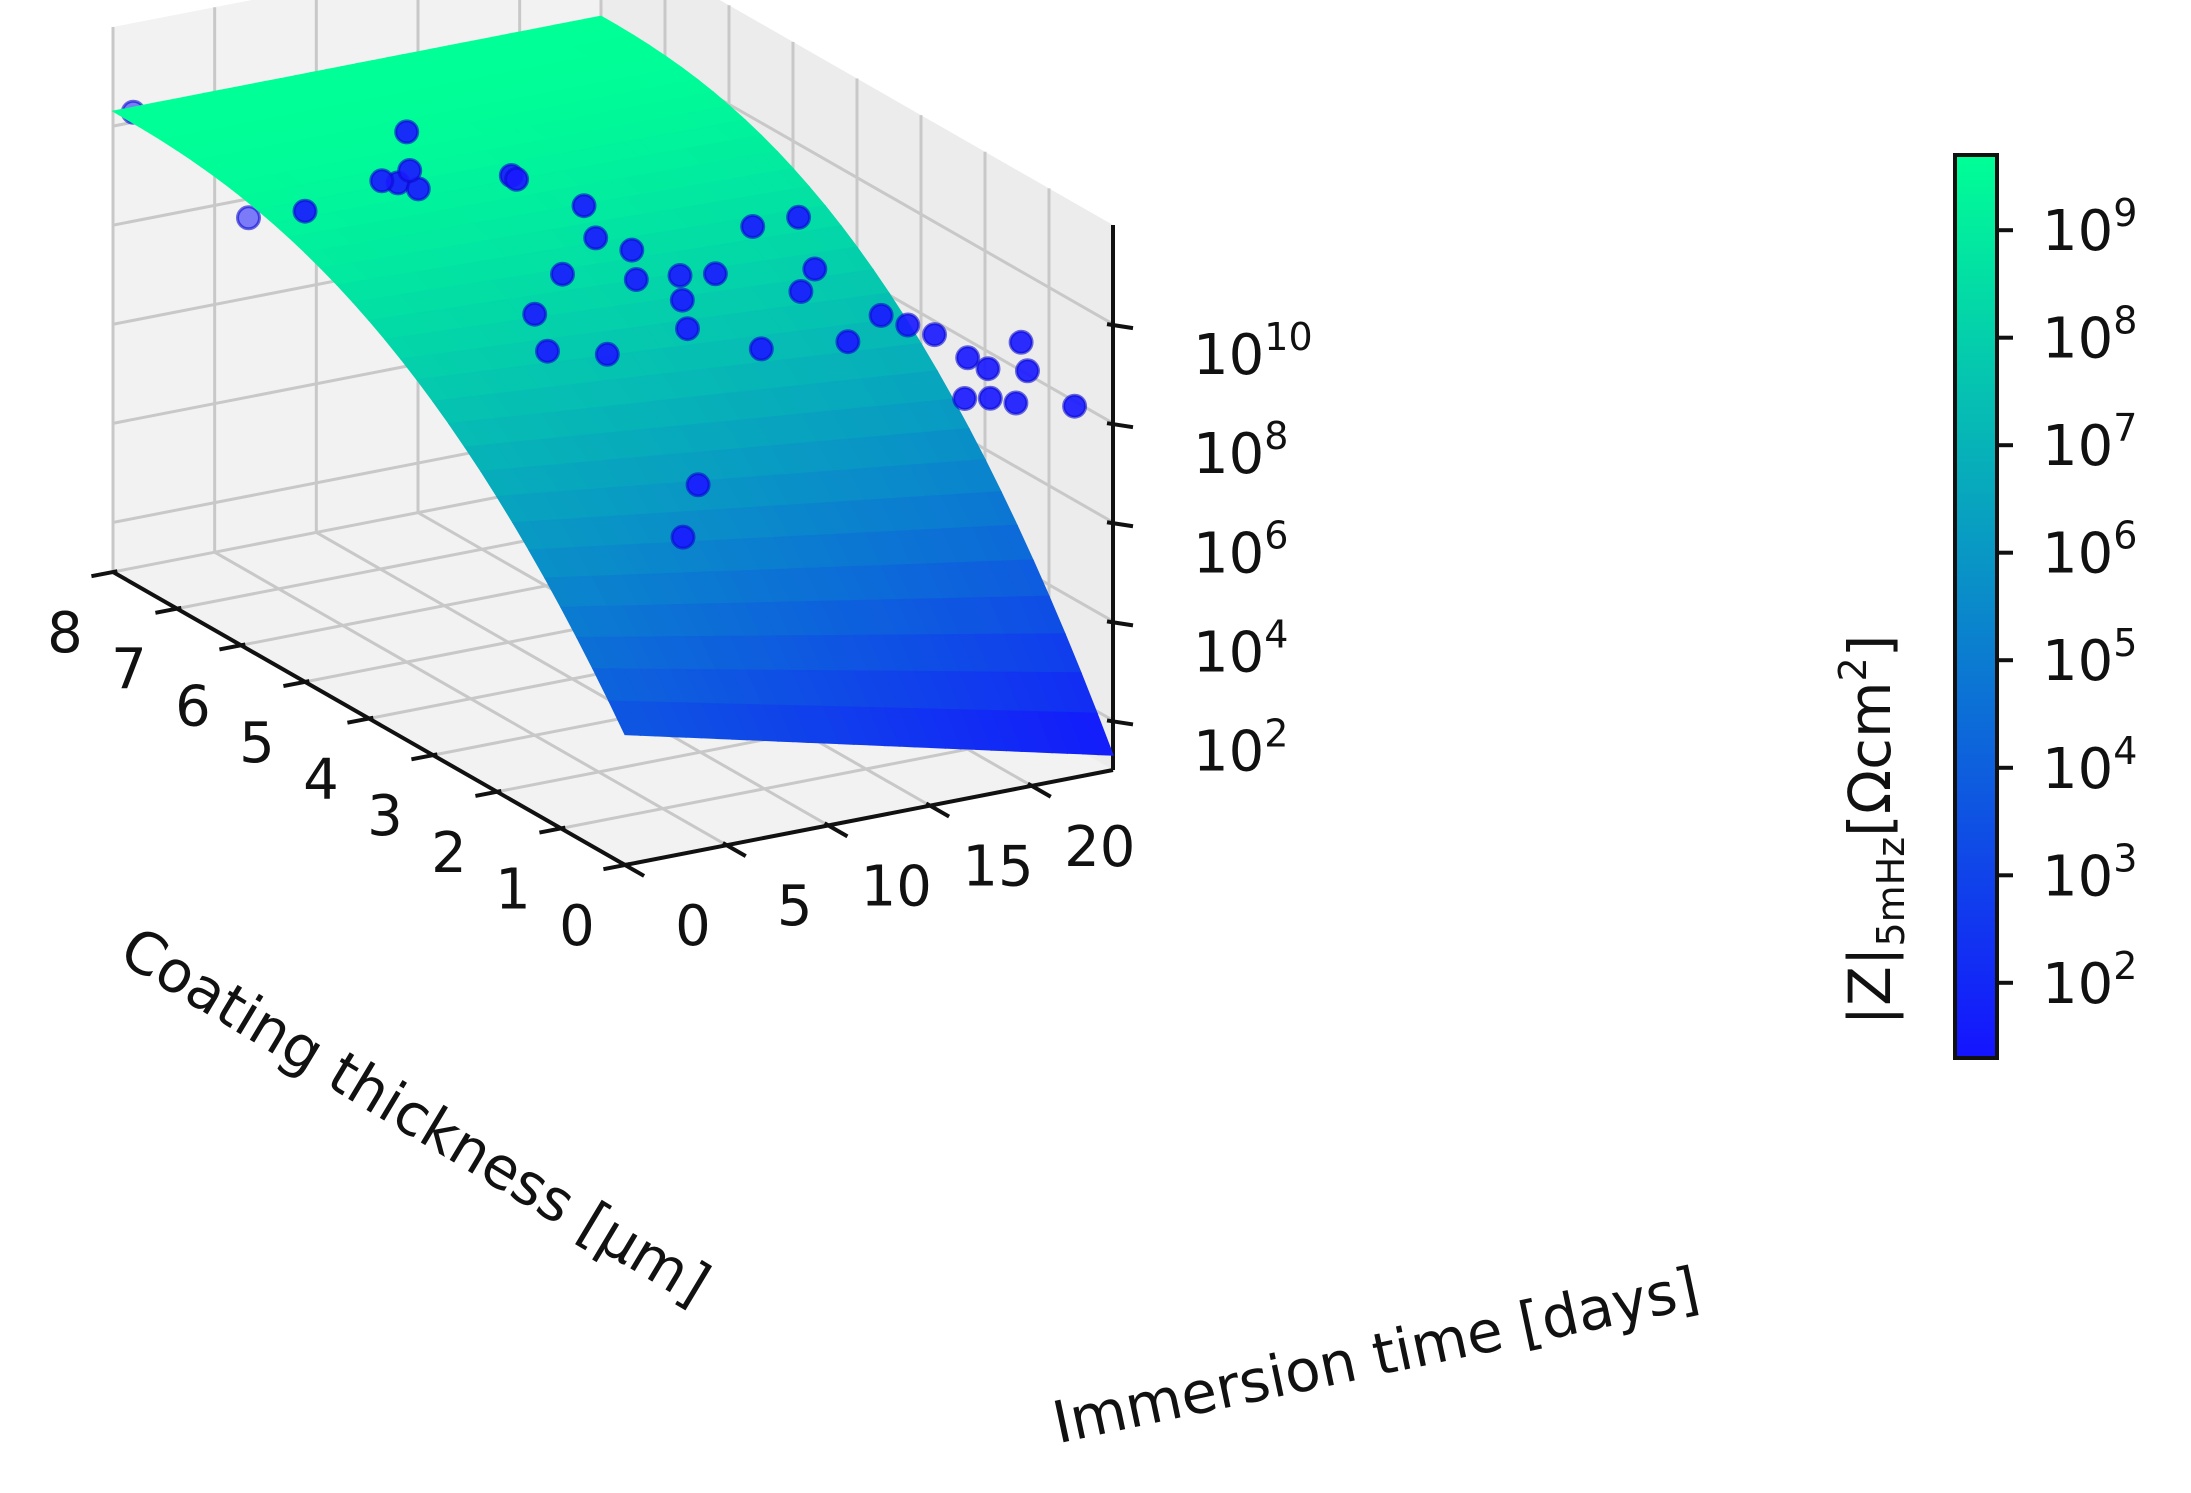 The image size is (2191, 1493). I want to click on data-points-front, so click(690, 334).